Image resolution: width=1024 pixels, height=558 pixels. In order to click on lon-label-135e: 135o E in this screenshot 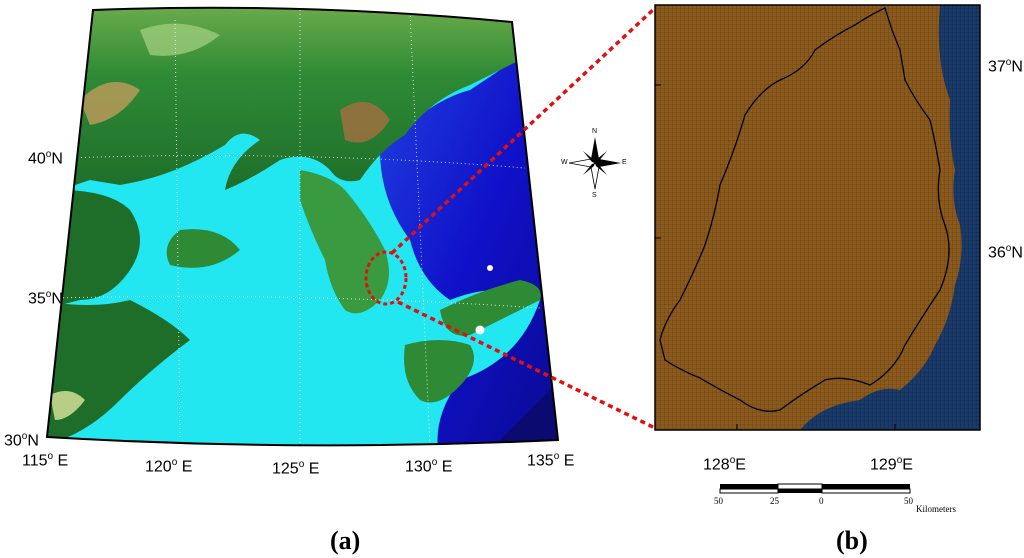, I will do `click(551, 460)`.